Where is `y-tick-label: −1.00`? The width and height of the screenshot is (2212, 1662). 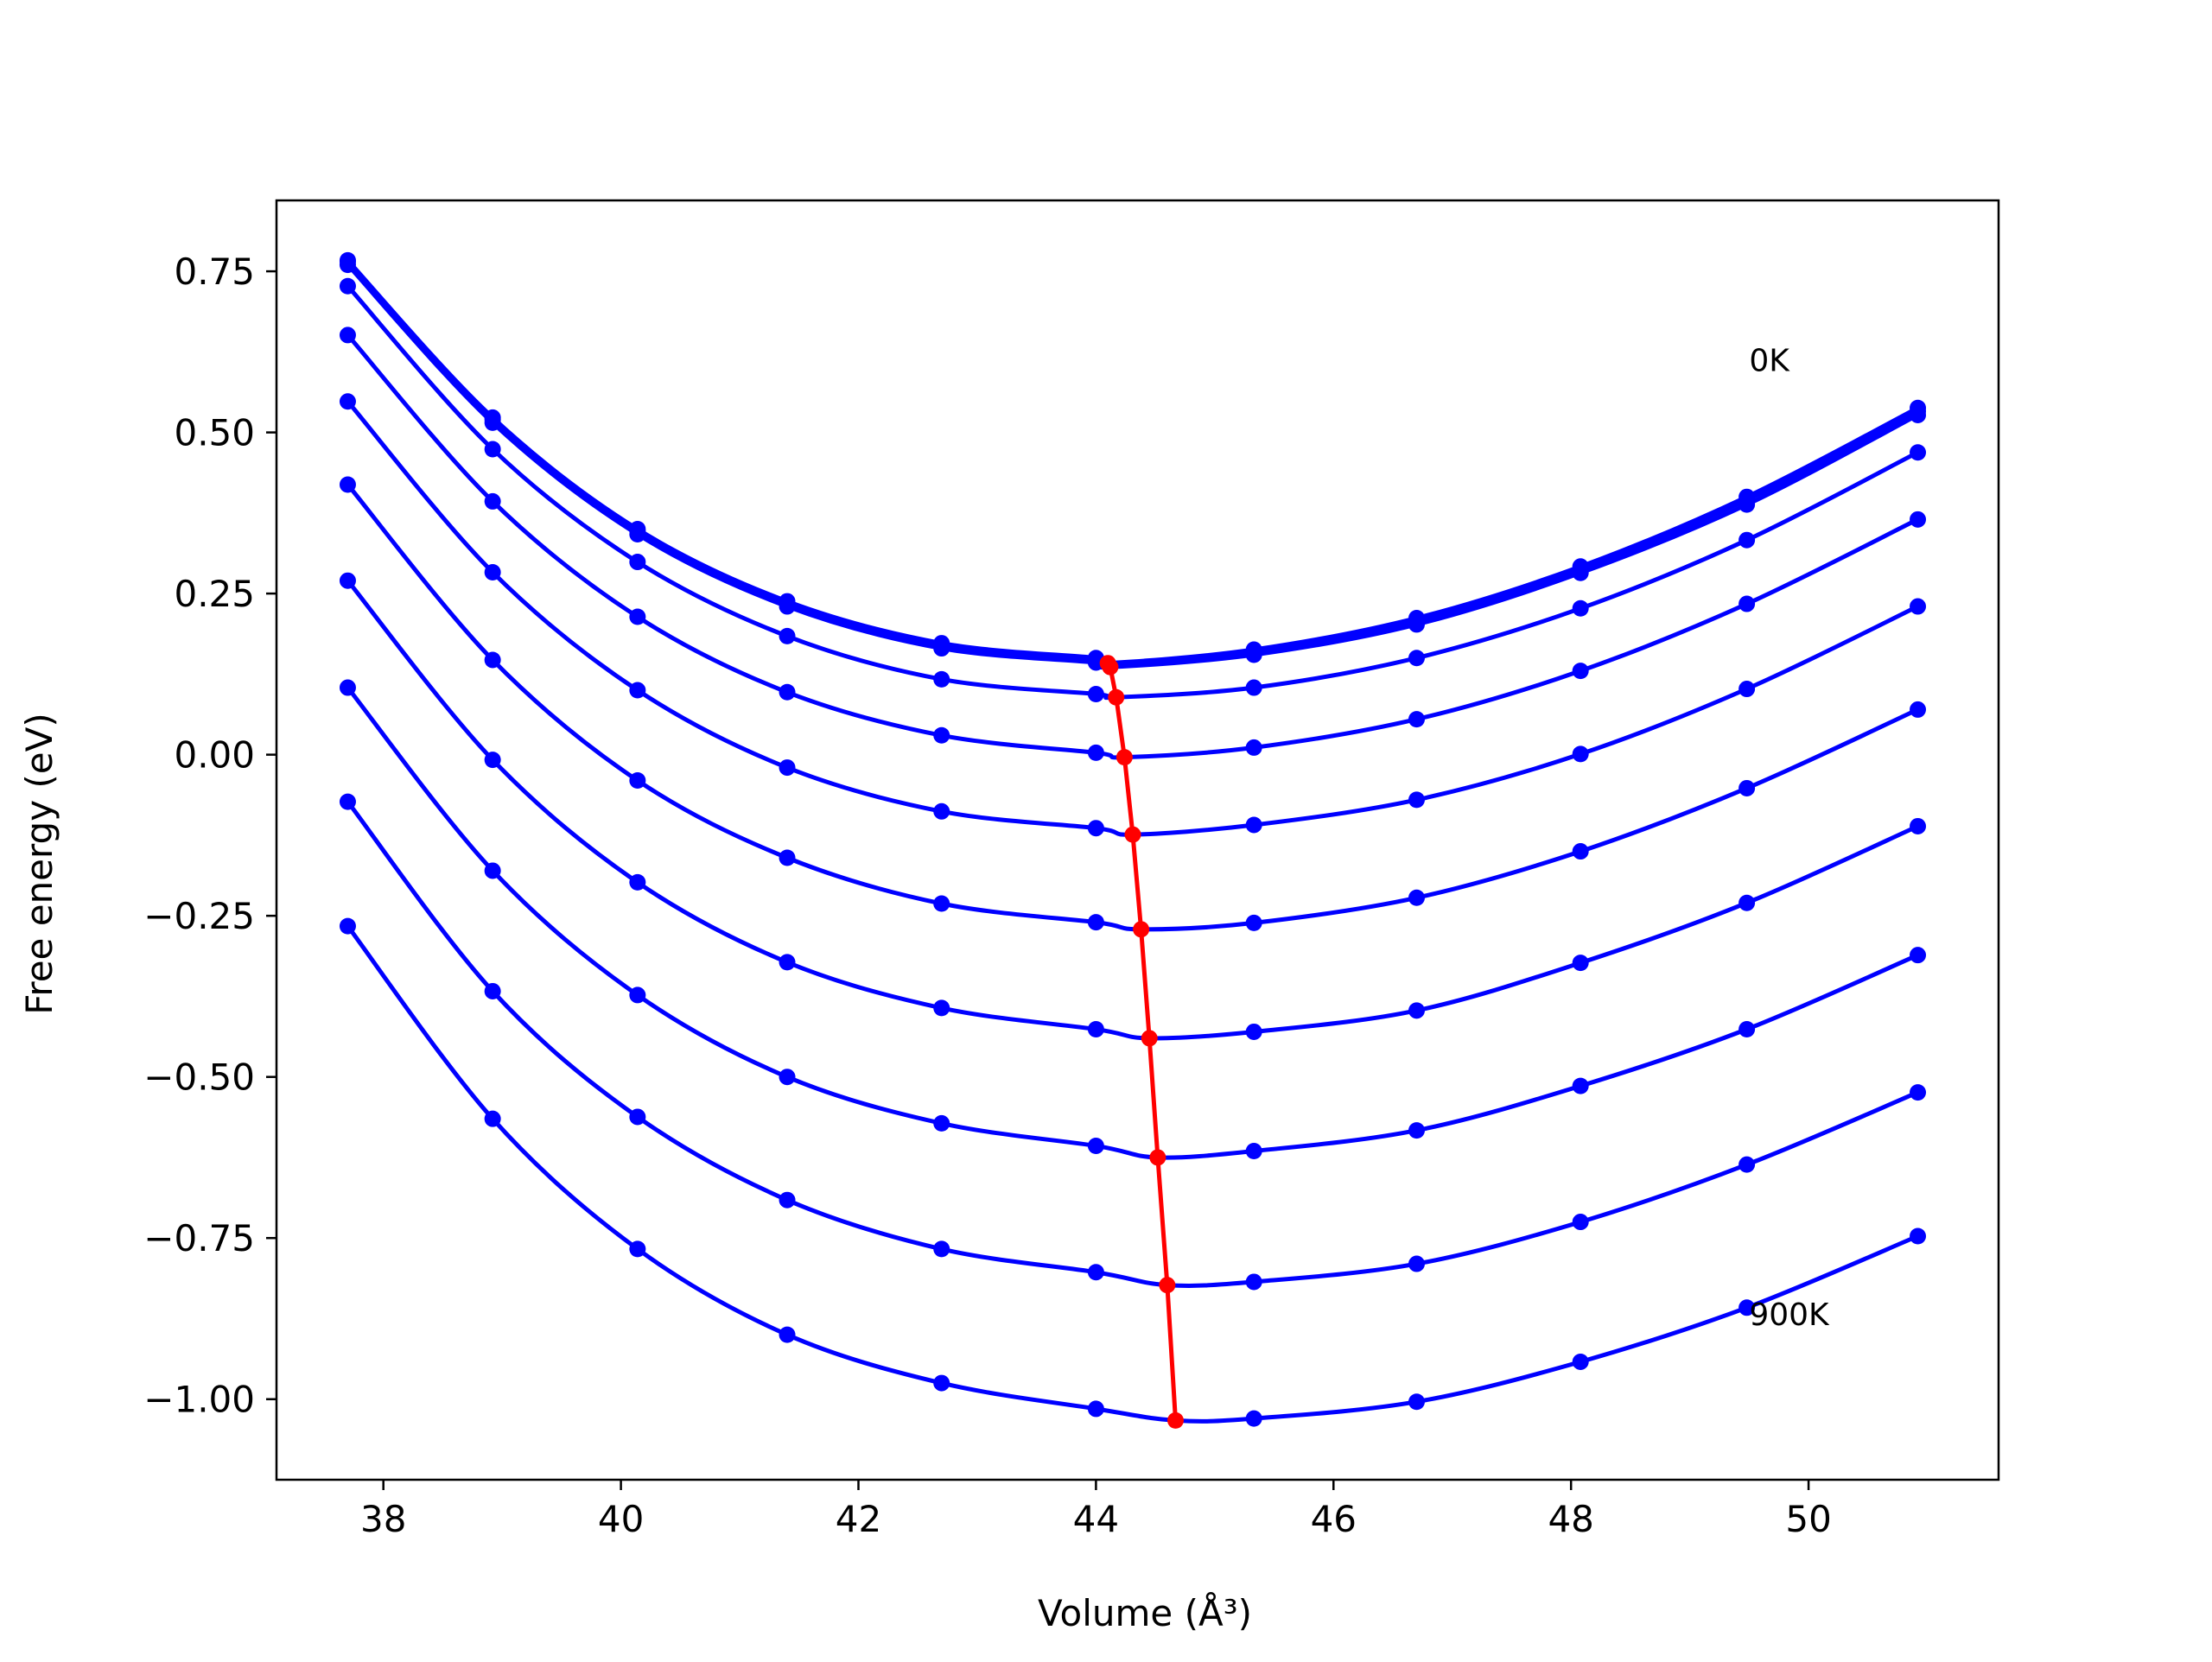 y-tick-label: −1.00 is located at coordinates (199, 1400).